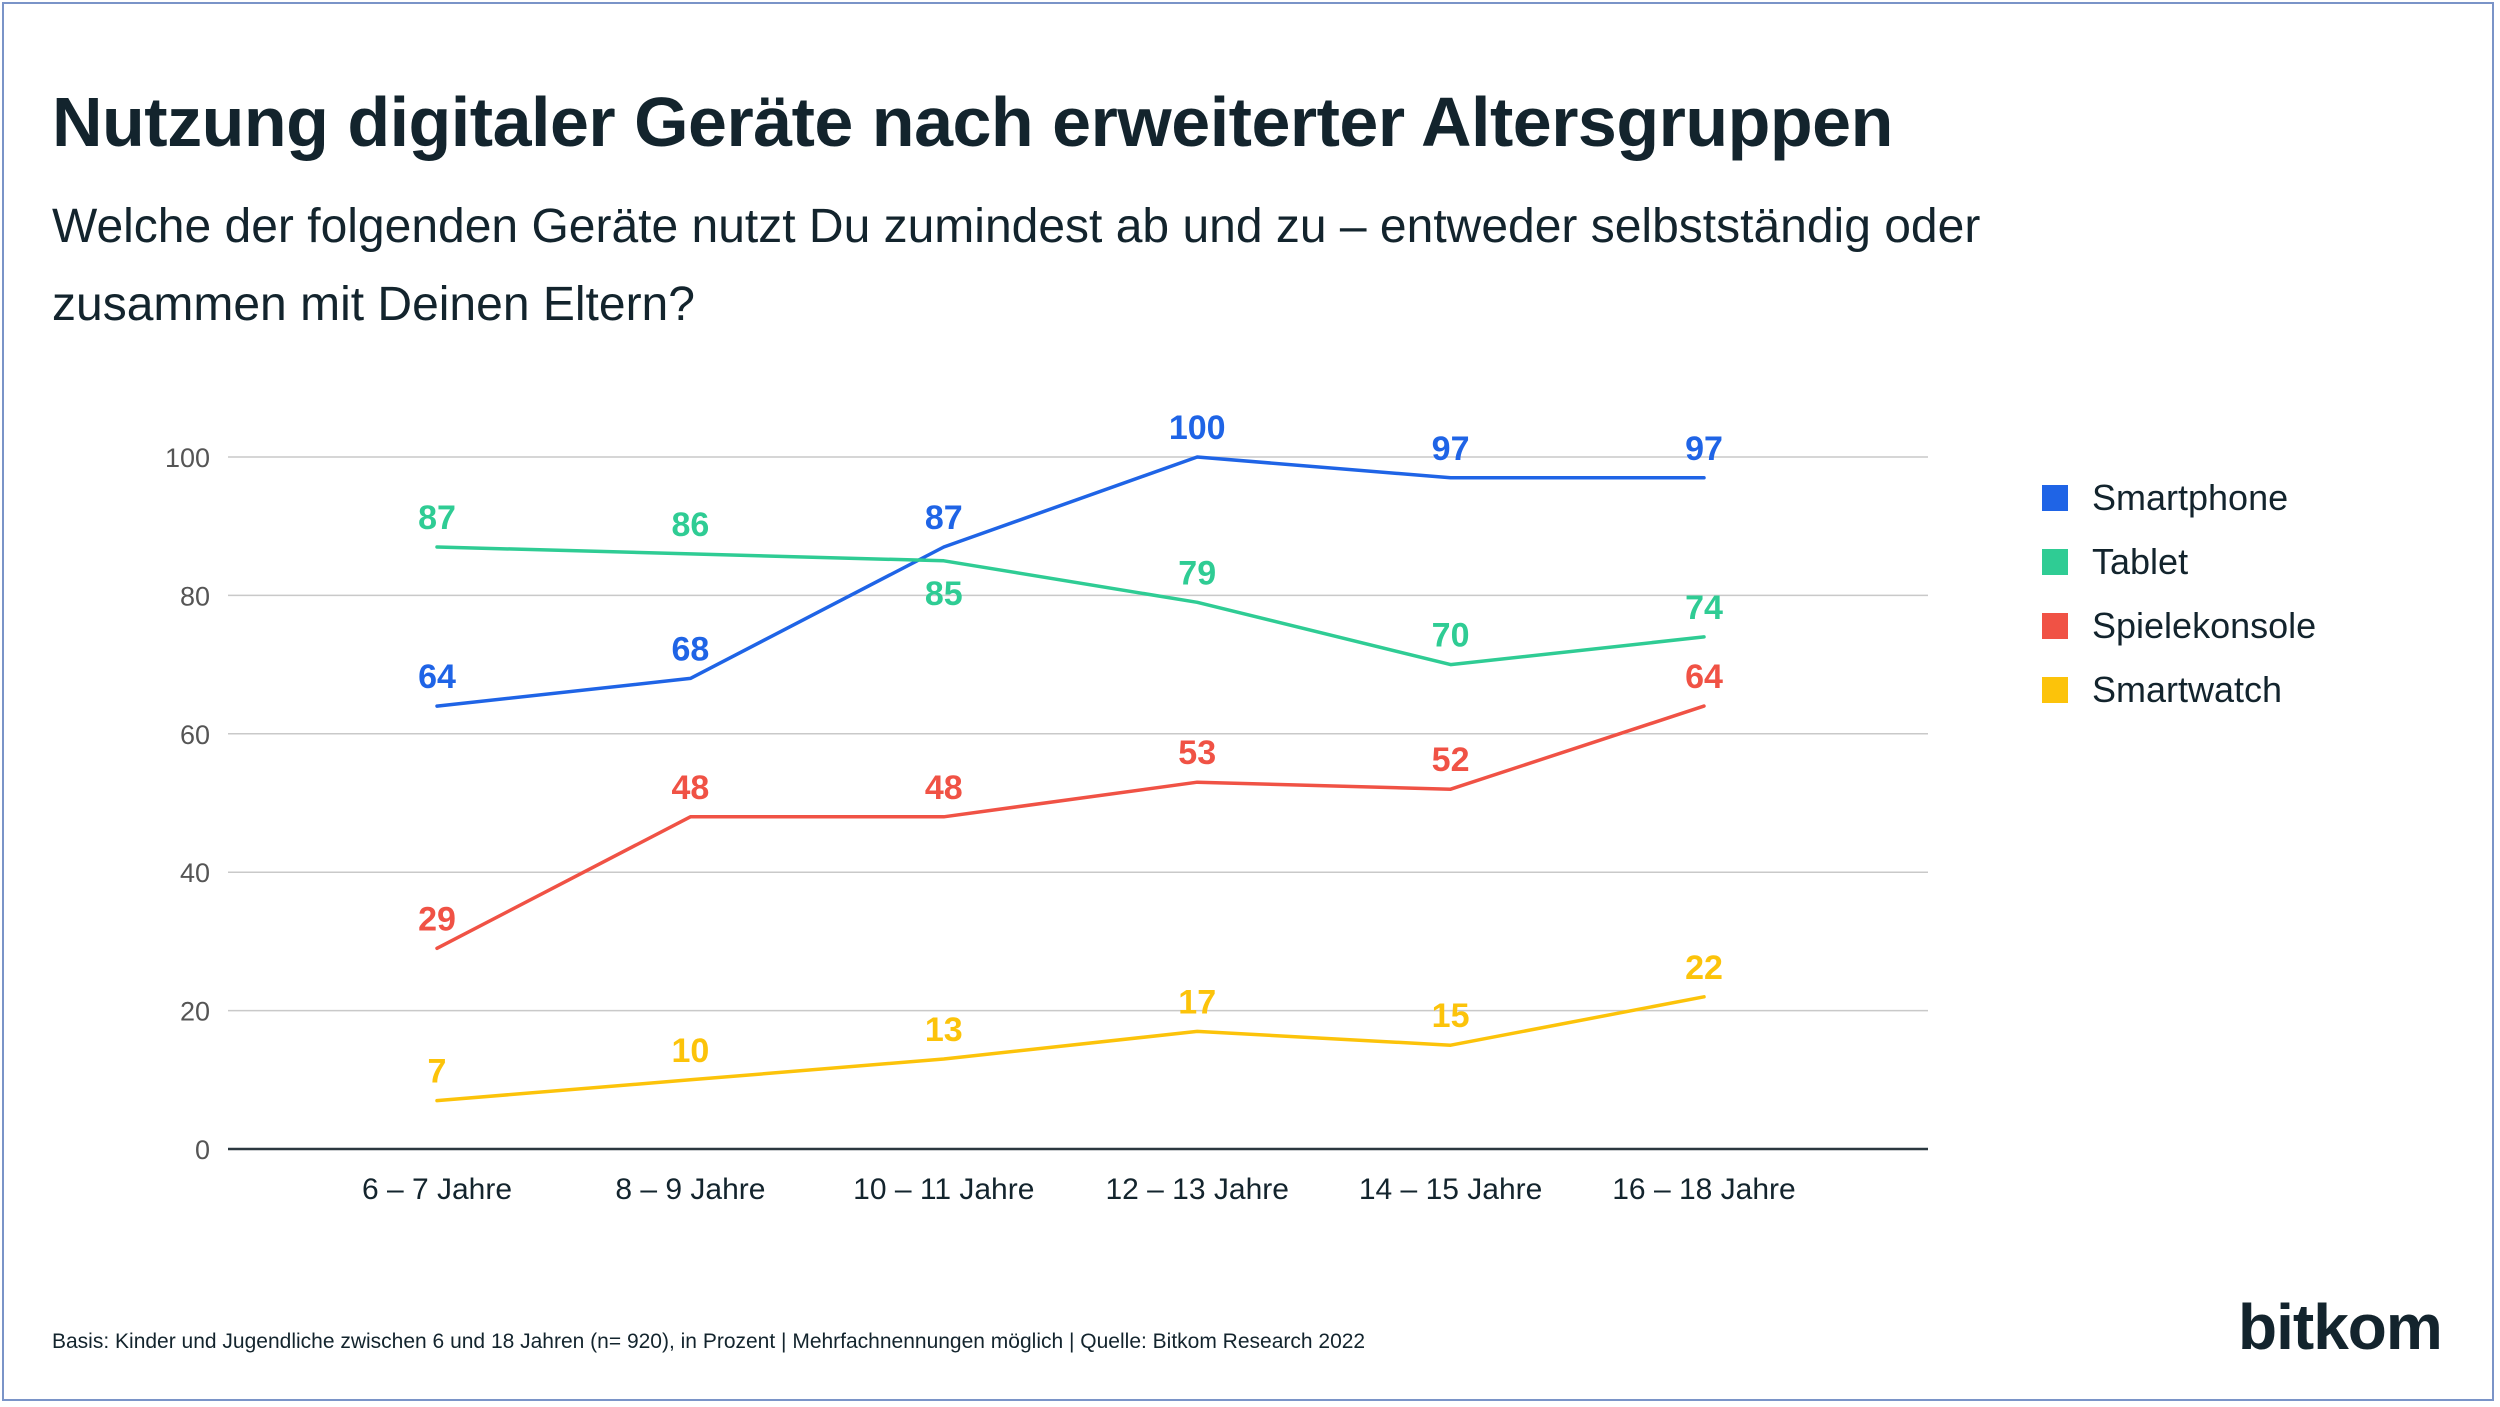  I want to click on x-tick-label: 12 – 13 Jahre, so click(1196, 1189).